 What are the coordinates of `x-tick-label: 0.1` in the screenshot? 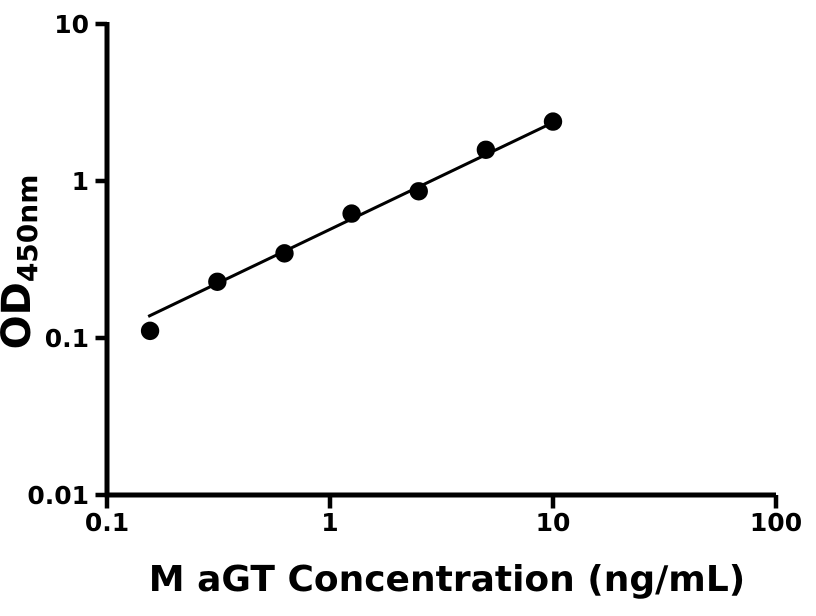 It's located at (107, 522).